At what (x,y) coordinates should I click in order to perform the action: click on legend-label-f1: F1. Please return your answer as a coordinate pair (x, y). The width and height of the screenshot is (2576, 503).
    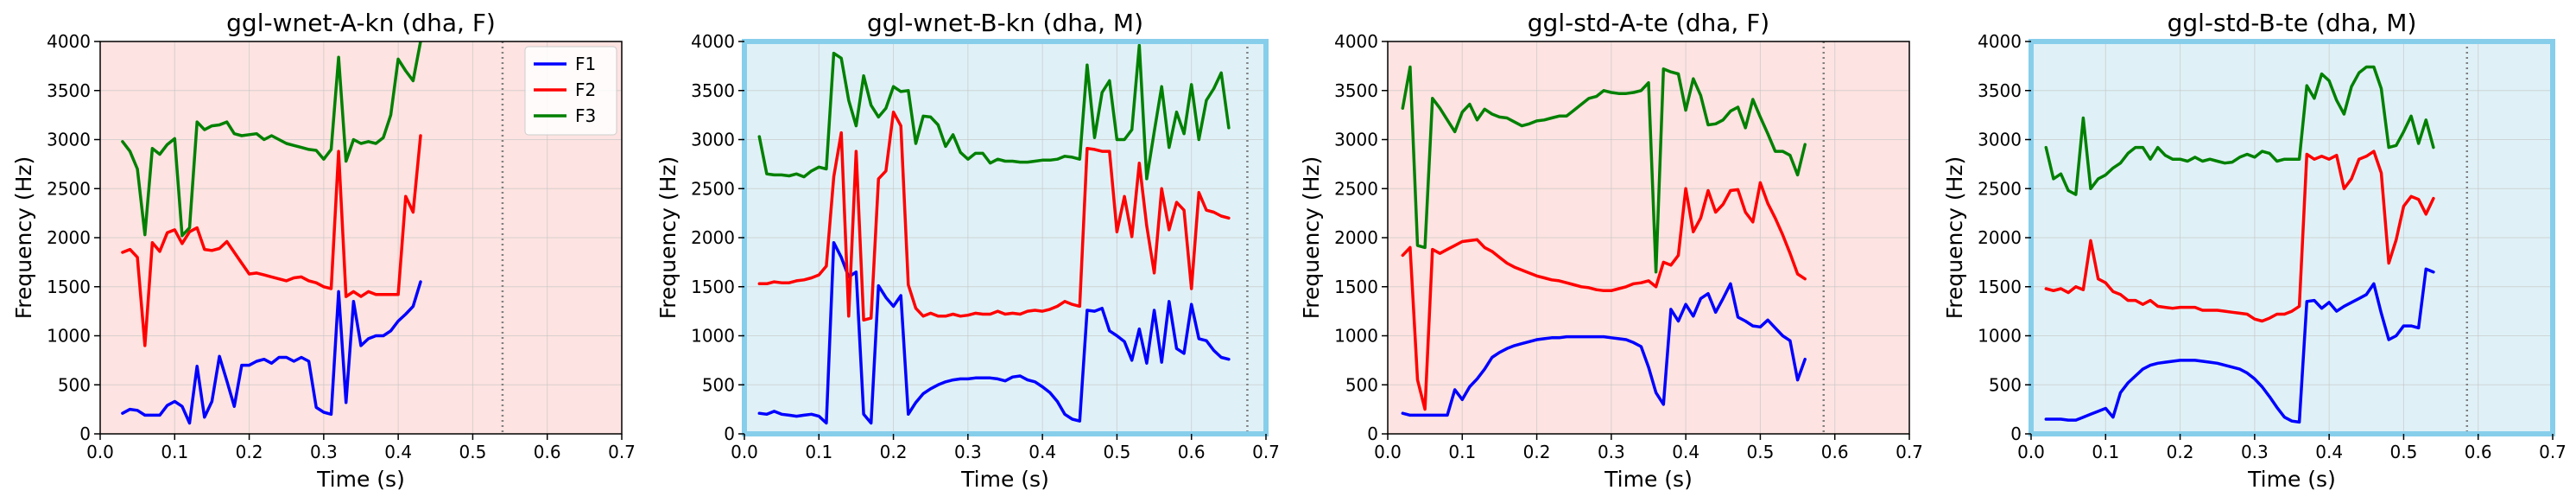
    Looking at the image, I should click on (585, 64).